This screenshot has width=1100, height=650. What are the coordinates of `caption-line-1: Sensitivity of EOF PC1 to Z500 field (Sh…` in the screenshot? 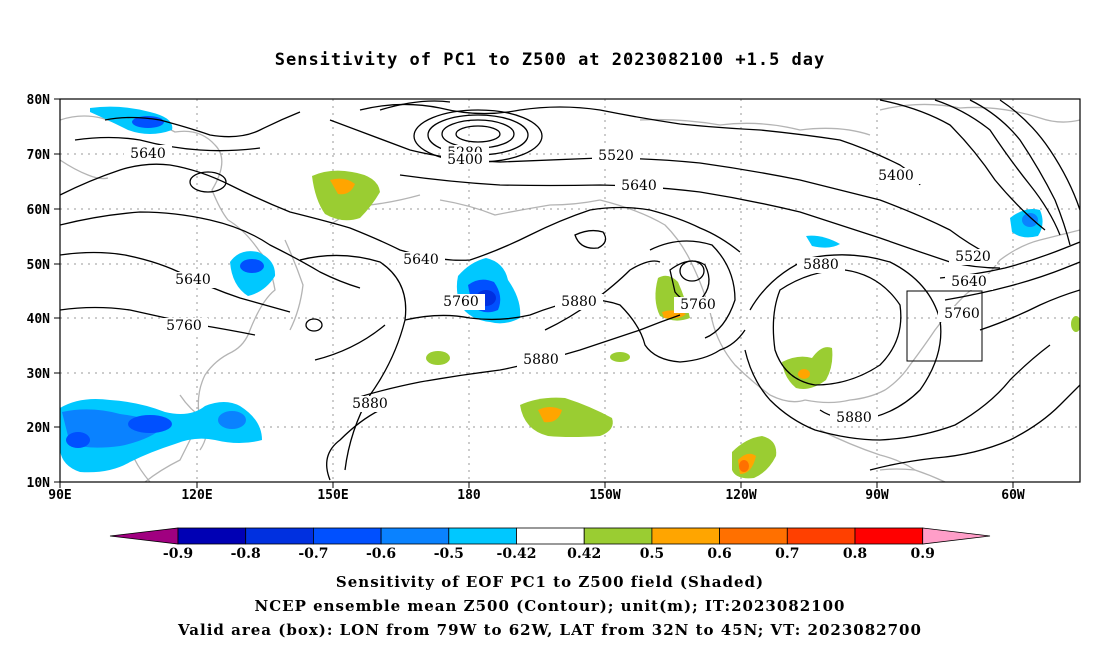 It's located at (550, 582).